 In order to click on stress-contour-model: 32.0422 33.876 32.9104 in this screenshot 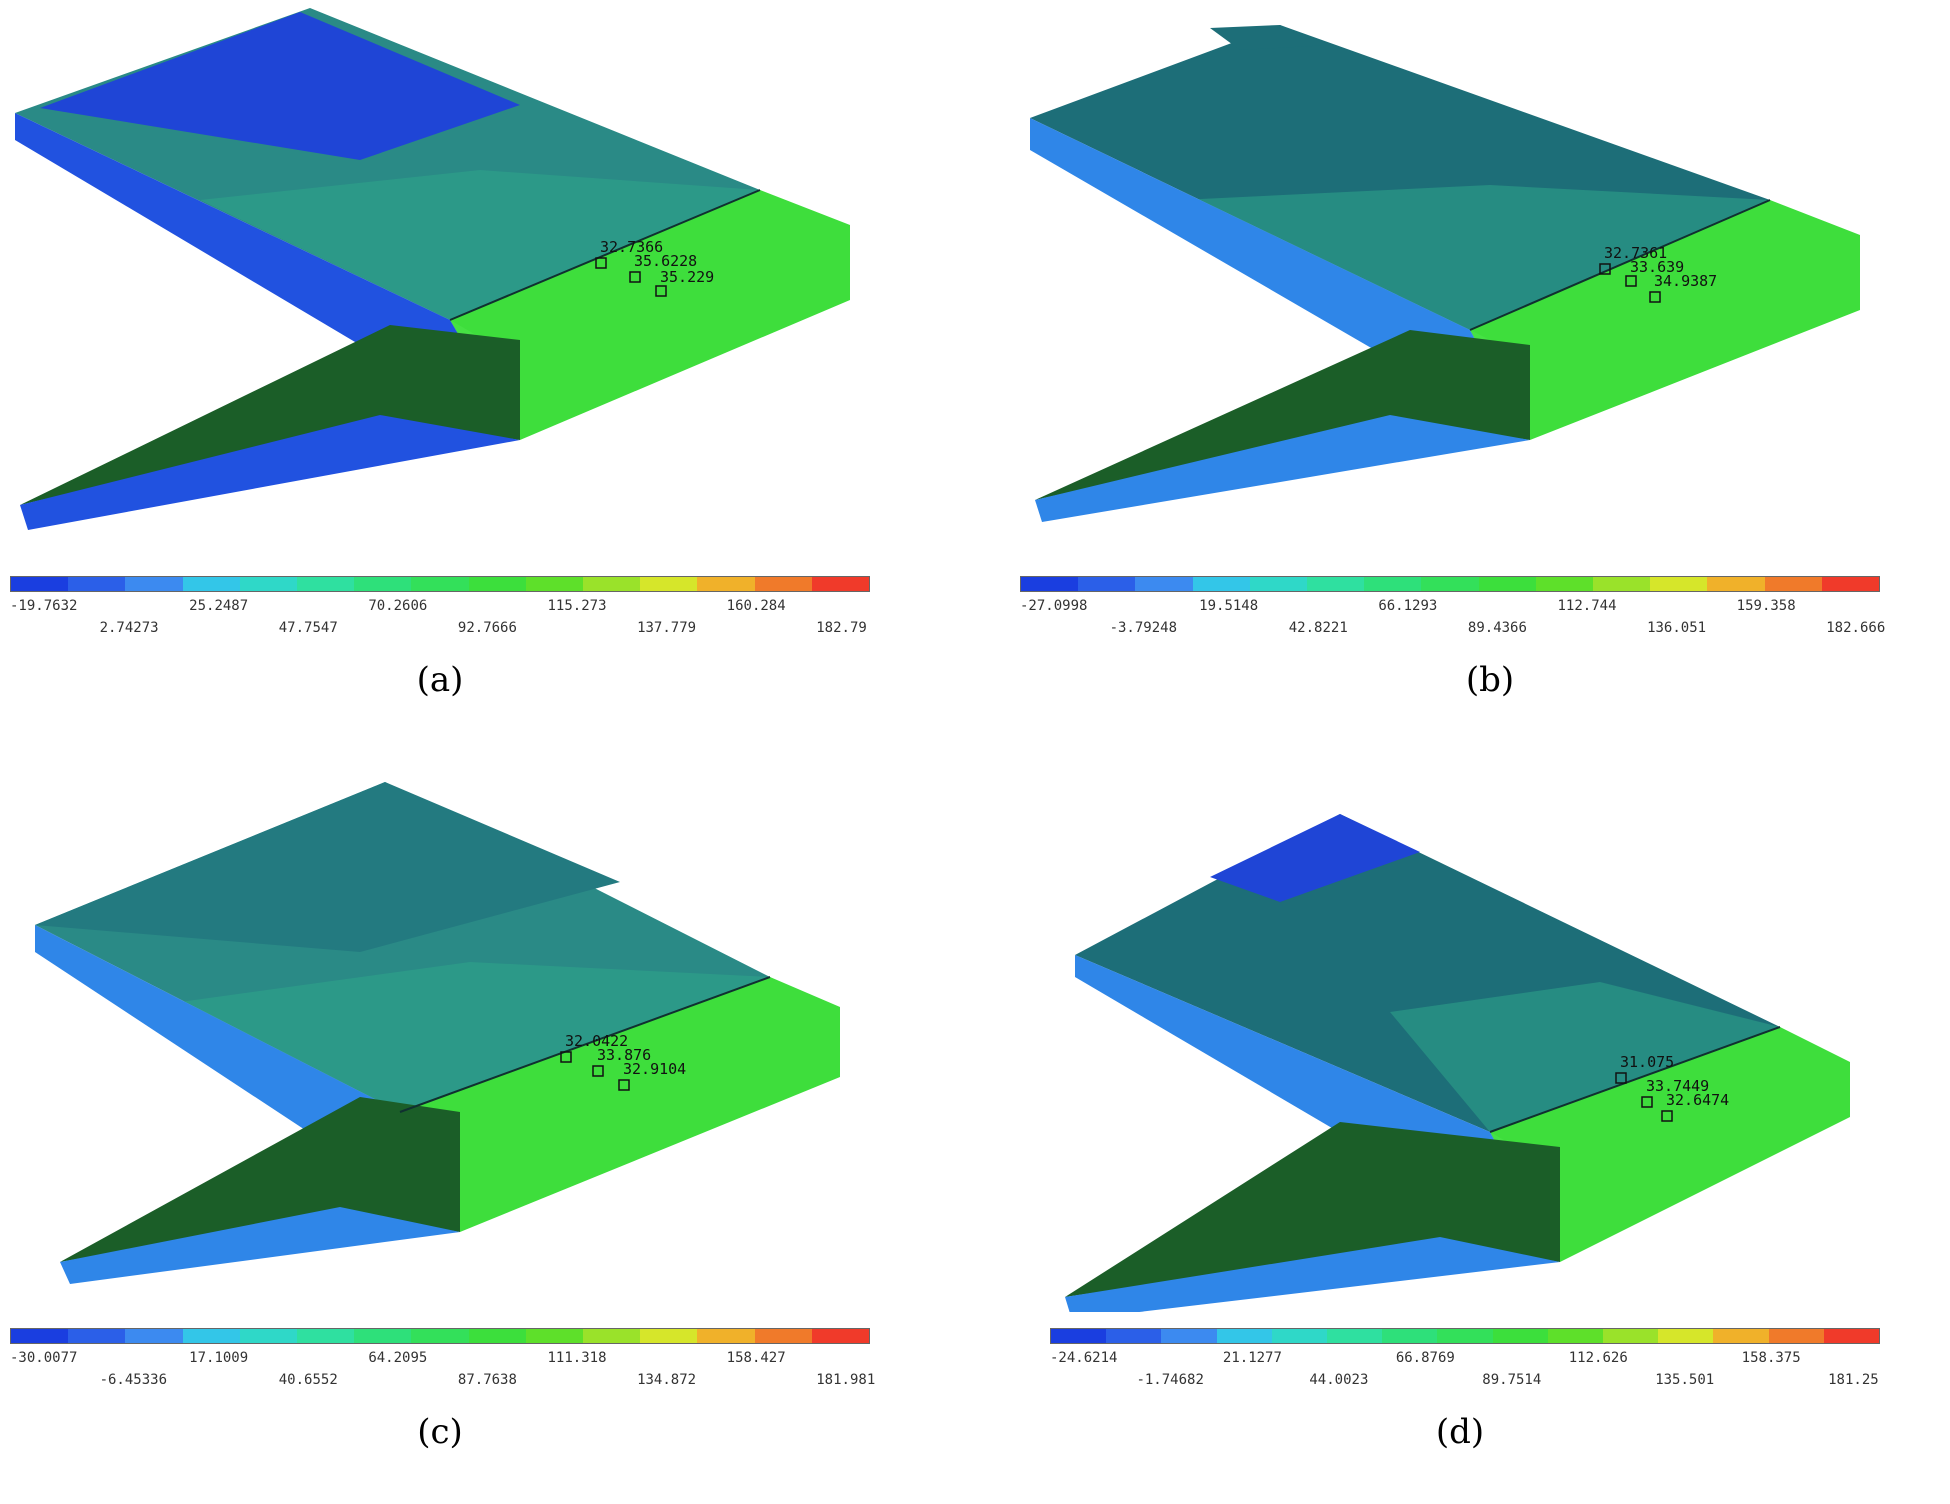, I will do `click(437, 1033)`.